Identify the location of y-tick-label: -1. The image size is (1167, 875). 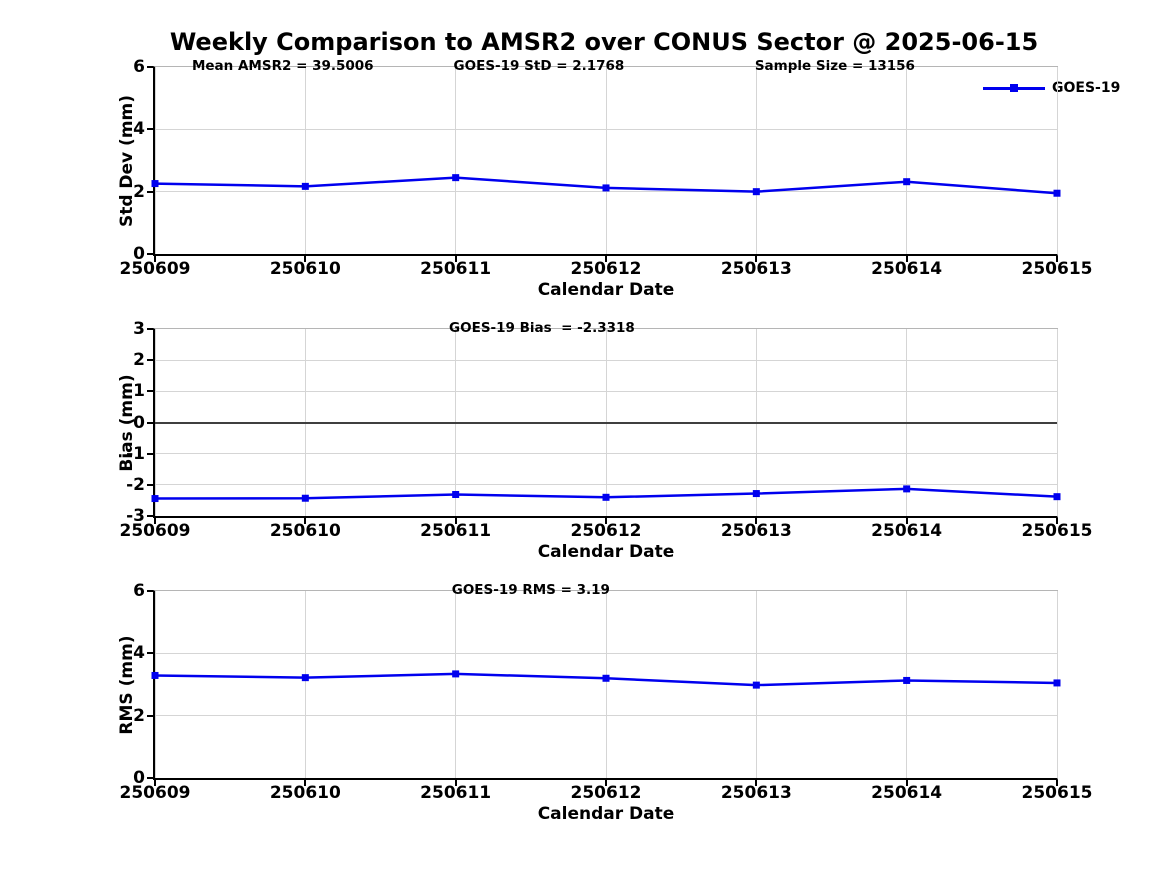
(135, 453).